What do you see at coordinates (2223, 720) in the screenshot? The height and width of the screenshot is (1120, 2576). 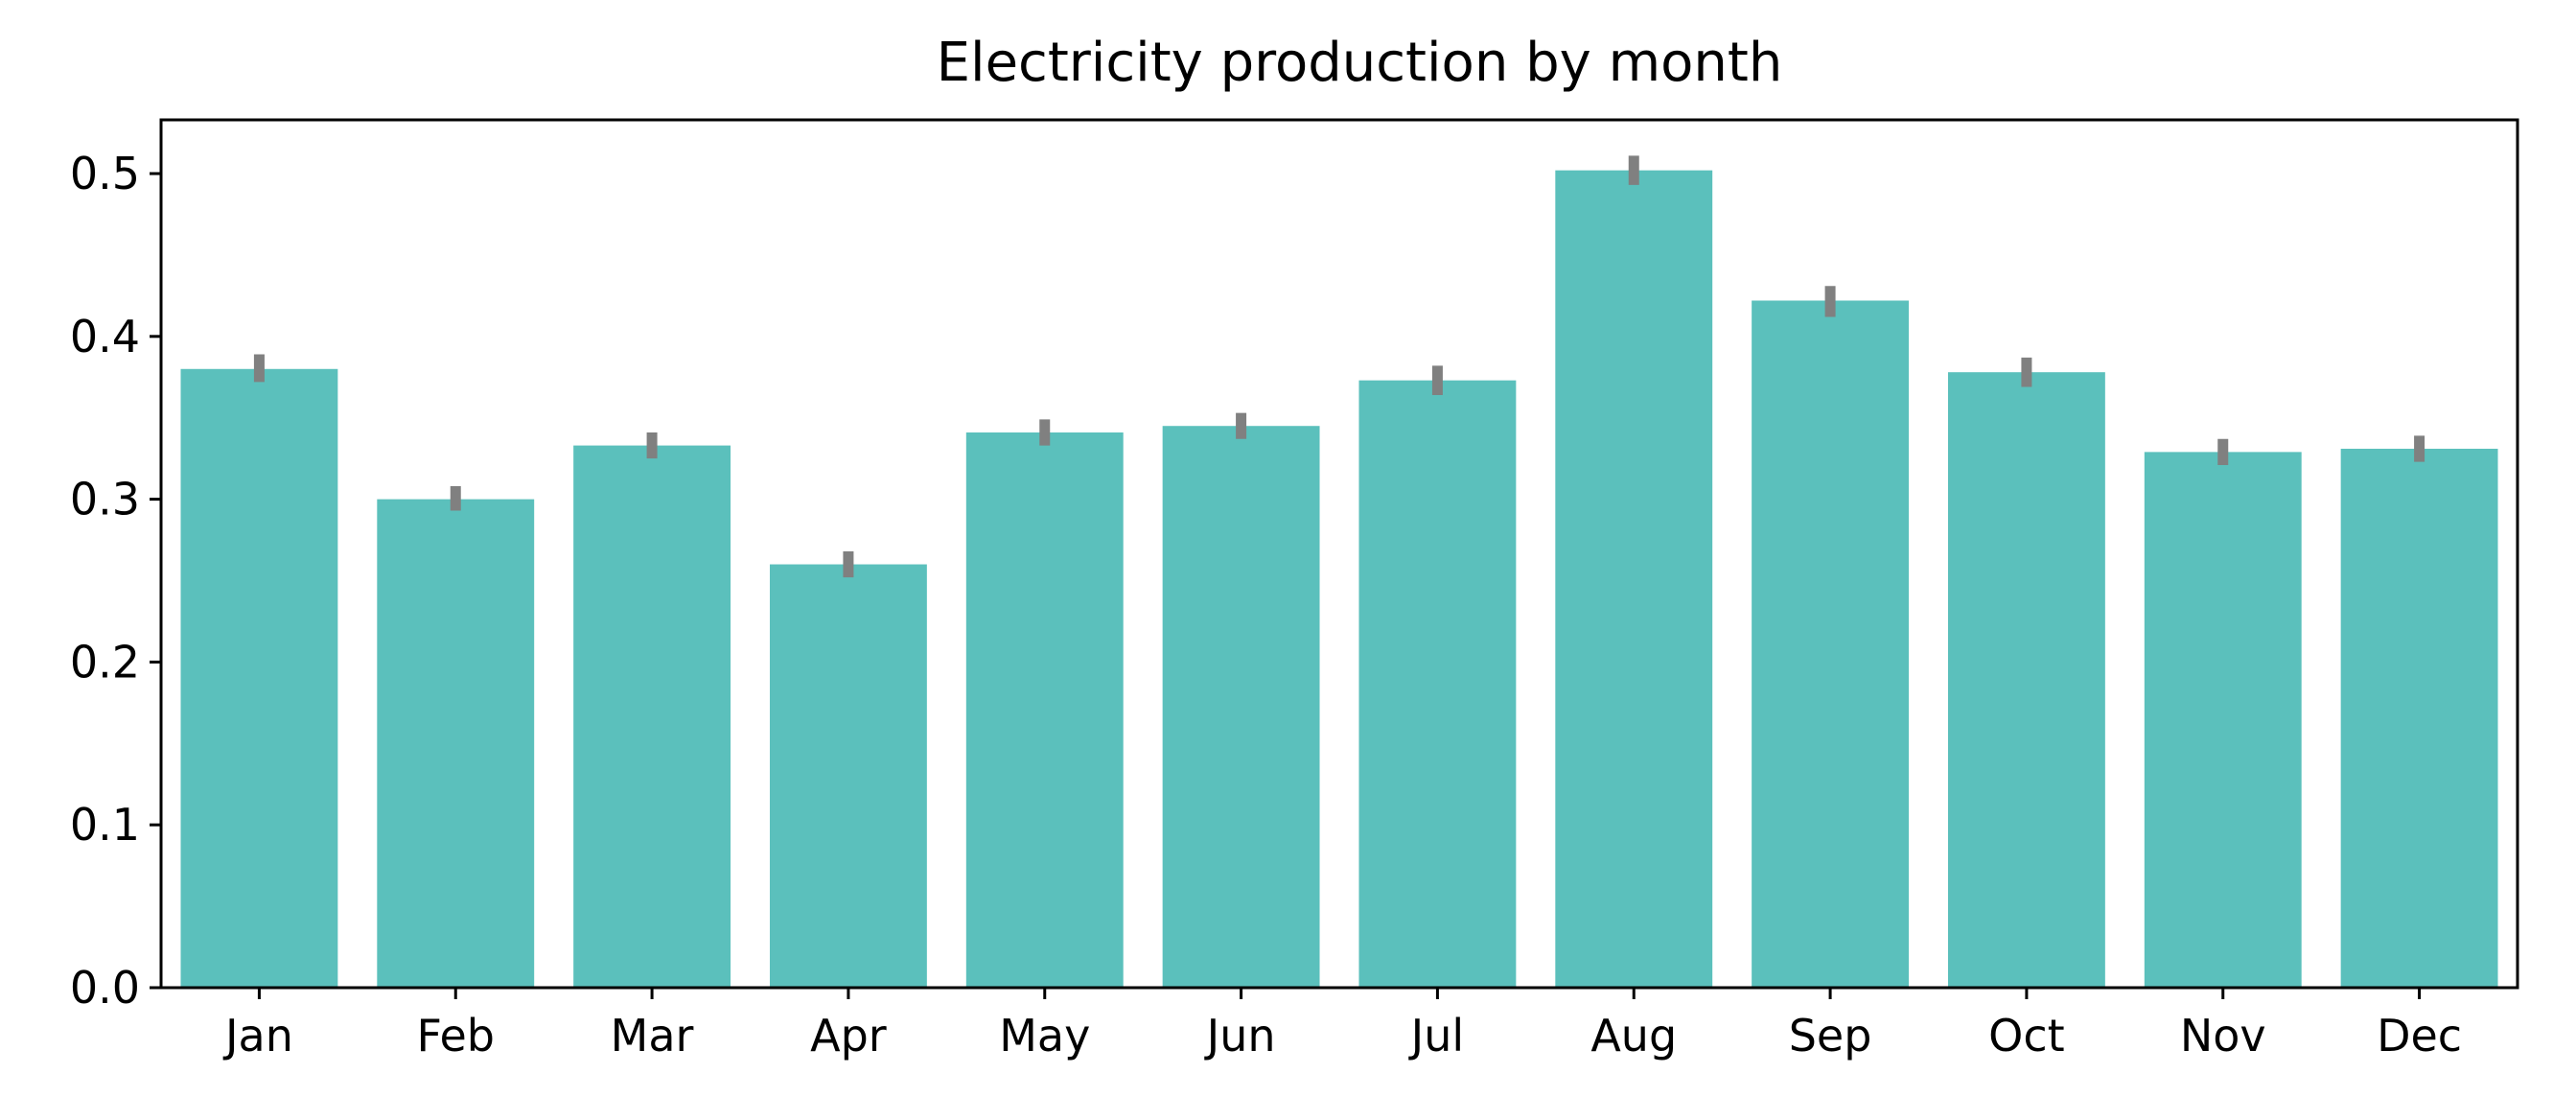 I see `bar-nov` at bounding box center [2223, 720].